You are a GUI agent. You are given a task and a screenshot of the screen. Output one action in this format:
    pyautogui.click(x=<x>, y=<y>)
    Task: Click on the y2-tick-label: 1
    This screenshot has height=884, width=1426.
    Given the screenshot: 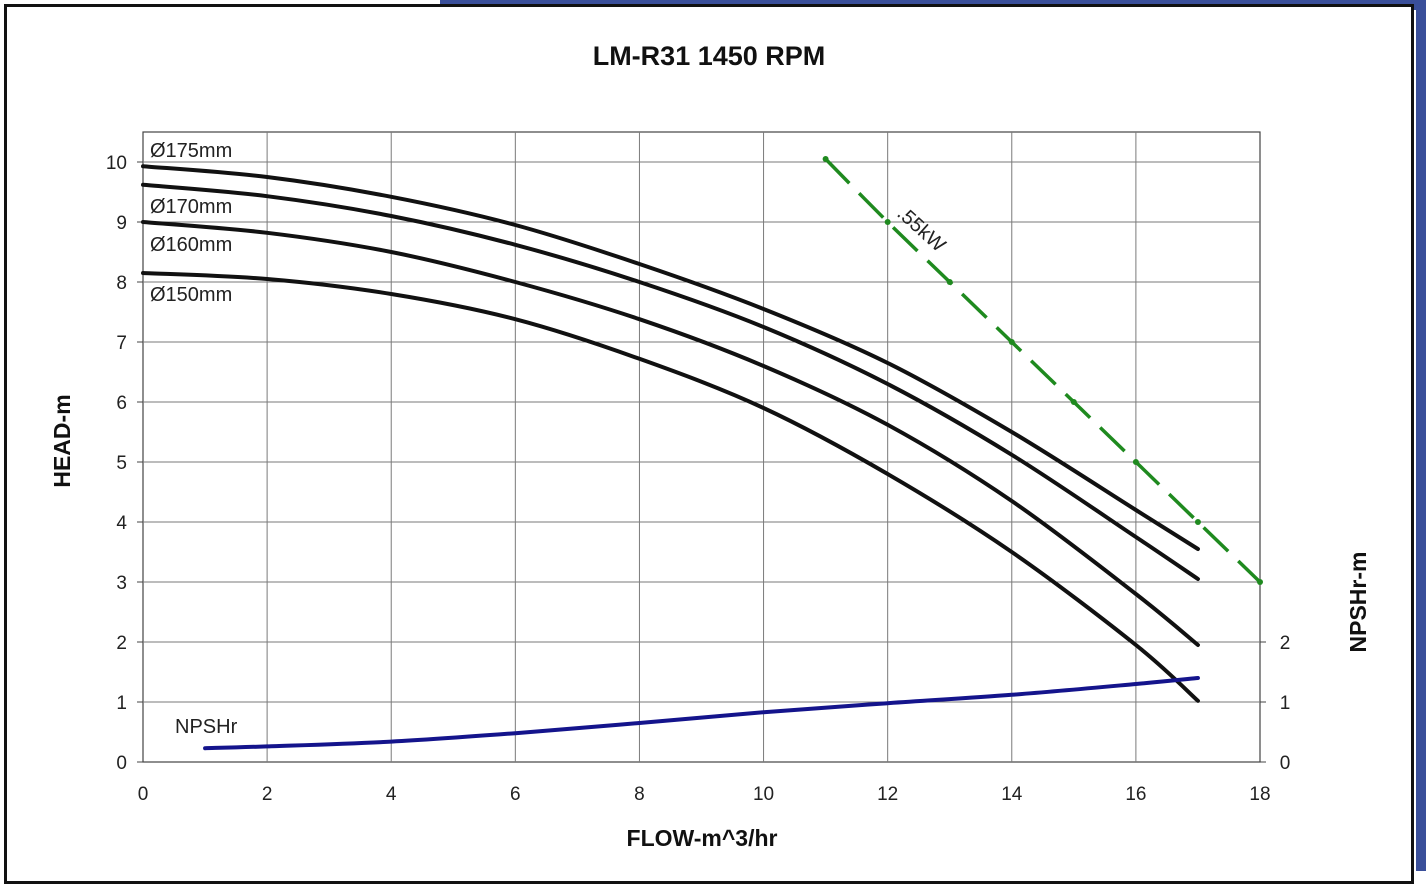 What is the action you would take?
    pyautogui.click(x=1285, y=703)
    